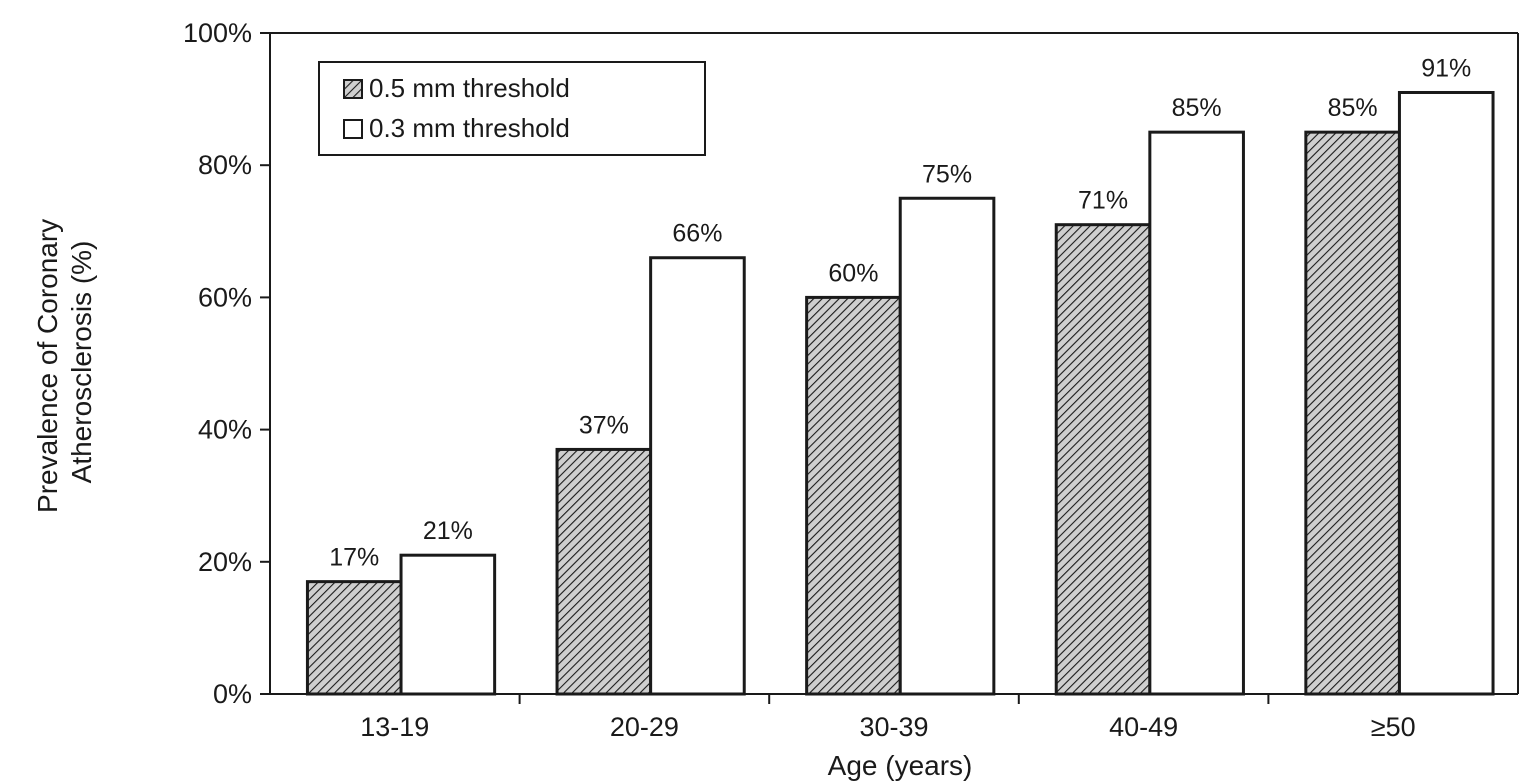 The image size is (1524, 782). What do you see at coordinates (232, 694) in the screenshot?
I see `y-tick-label: 0%` at bounding box center [232, 694].